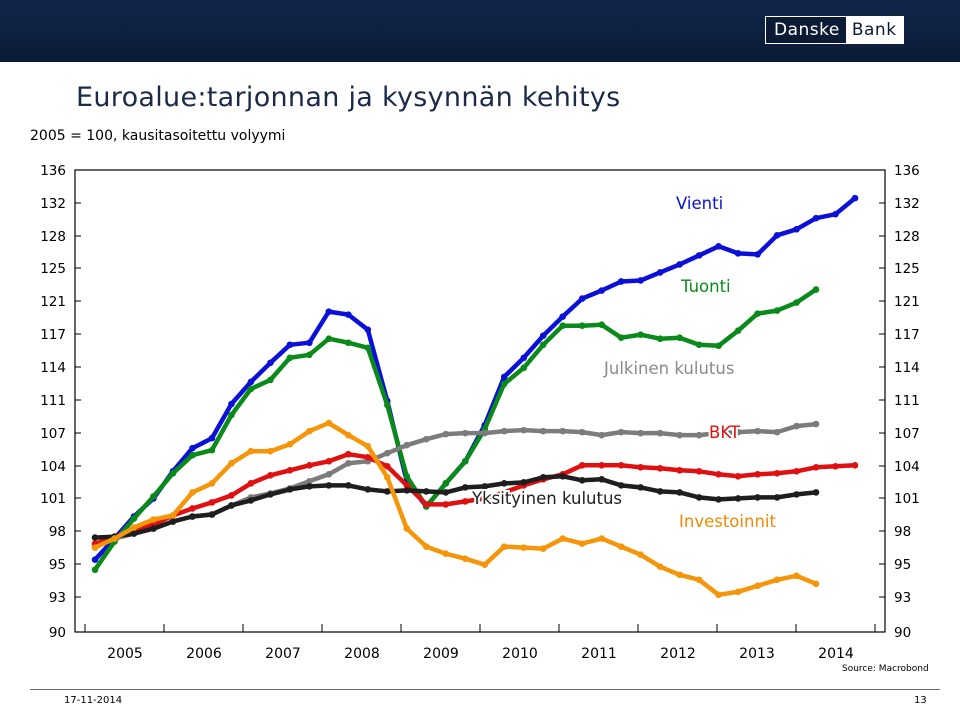  What do you see at coordinates (53, 401) in the screenshot?
I see `y-tick-label-left: 111` at bounding box center [53, 401].